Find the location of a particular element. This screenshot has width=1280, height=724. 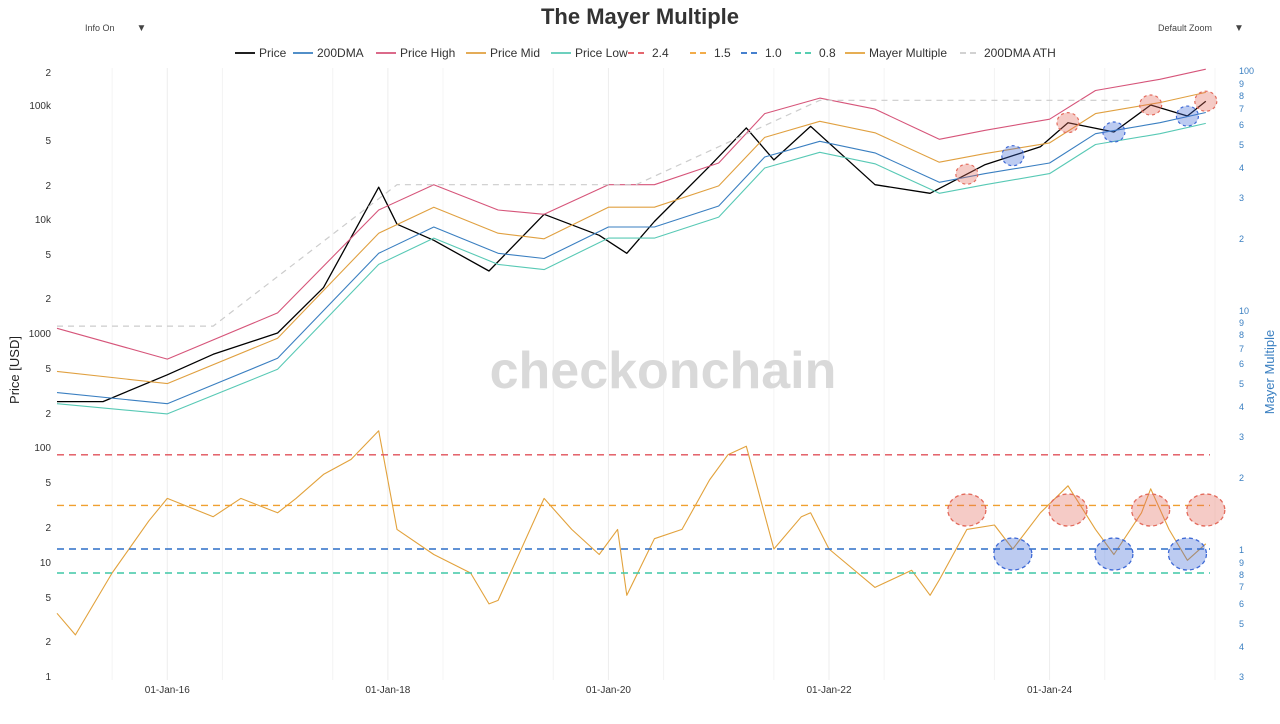

legend-label: 1.5 is located at coordinates (722, 53).